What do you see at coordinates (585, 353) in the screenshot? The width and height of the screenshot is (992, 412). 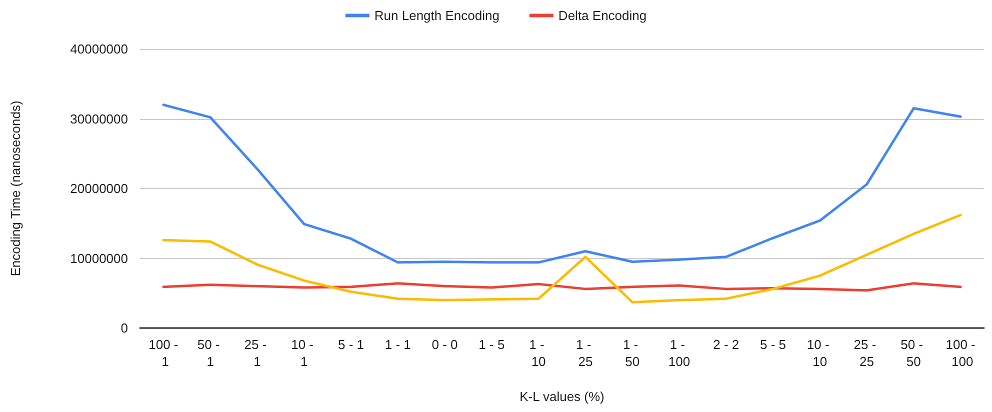 I see `x-tick-label: 1 - 25` at bounding box center [585, 353].